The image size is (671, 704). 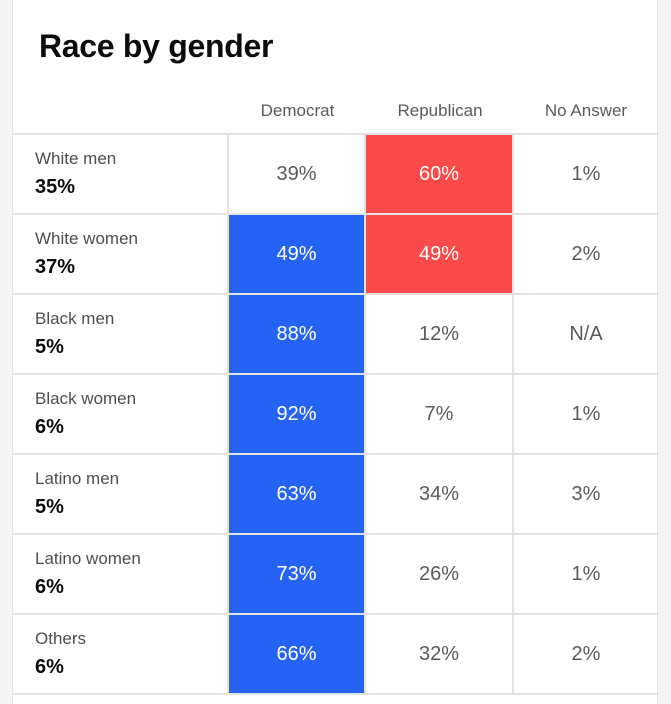 What do you see at coordinates (335, 111) in the screenshot?
I see `table-header: Democrat Republican No Answer` at bounding box center [335, 111].